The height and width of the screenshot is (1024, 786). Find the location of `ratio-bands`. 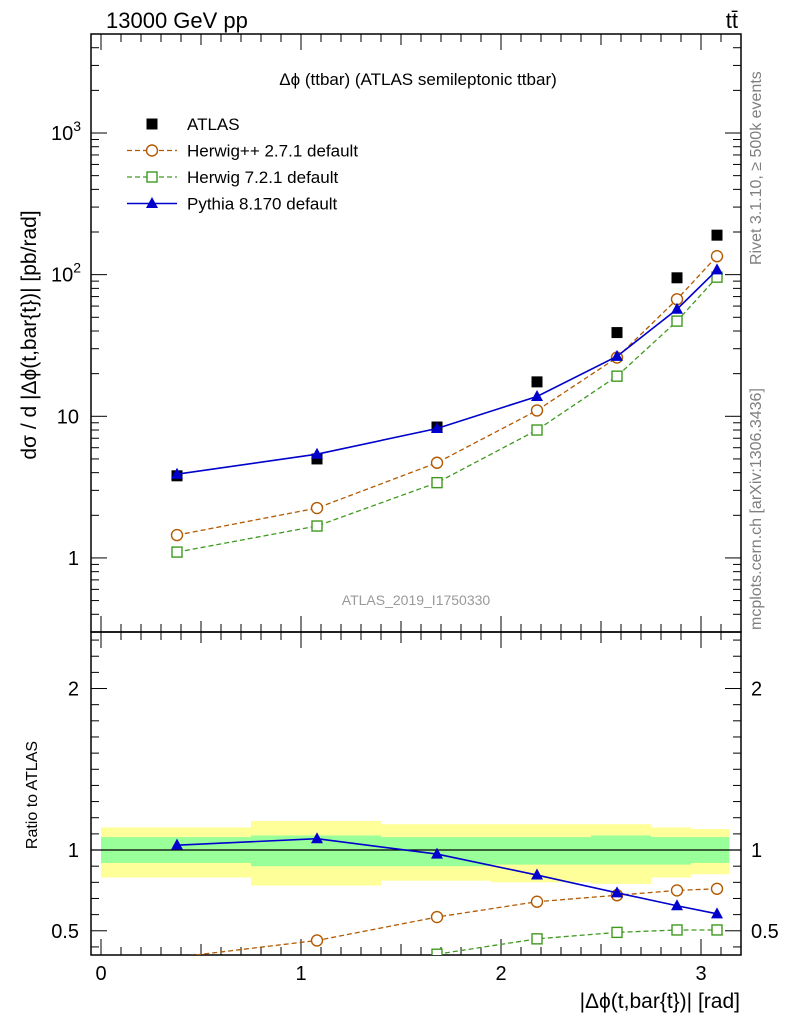

ratio-bands is located at coordinates (415, 853).